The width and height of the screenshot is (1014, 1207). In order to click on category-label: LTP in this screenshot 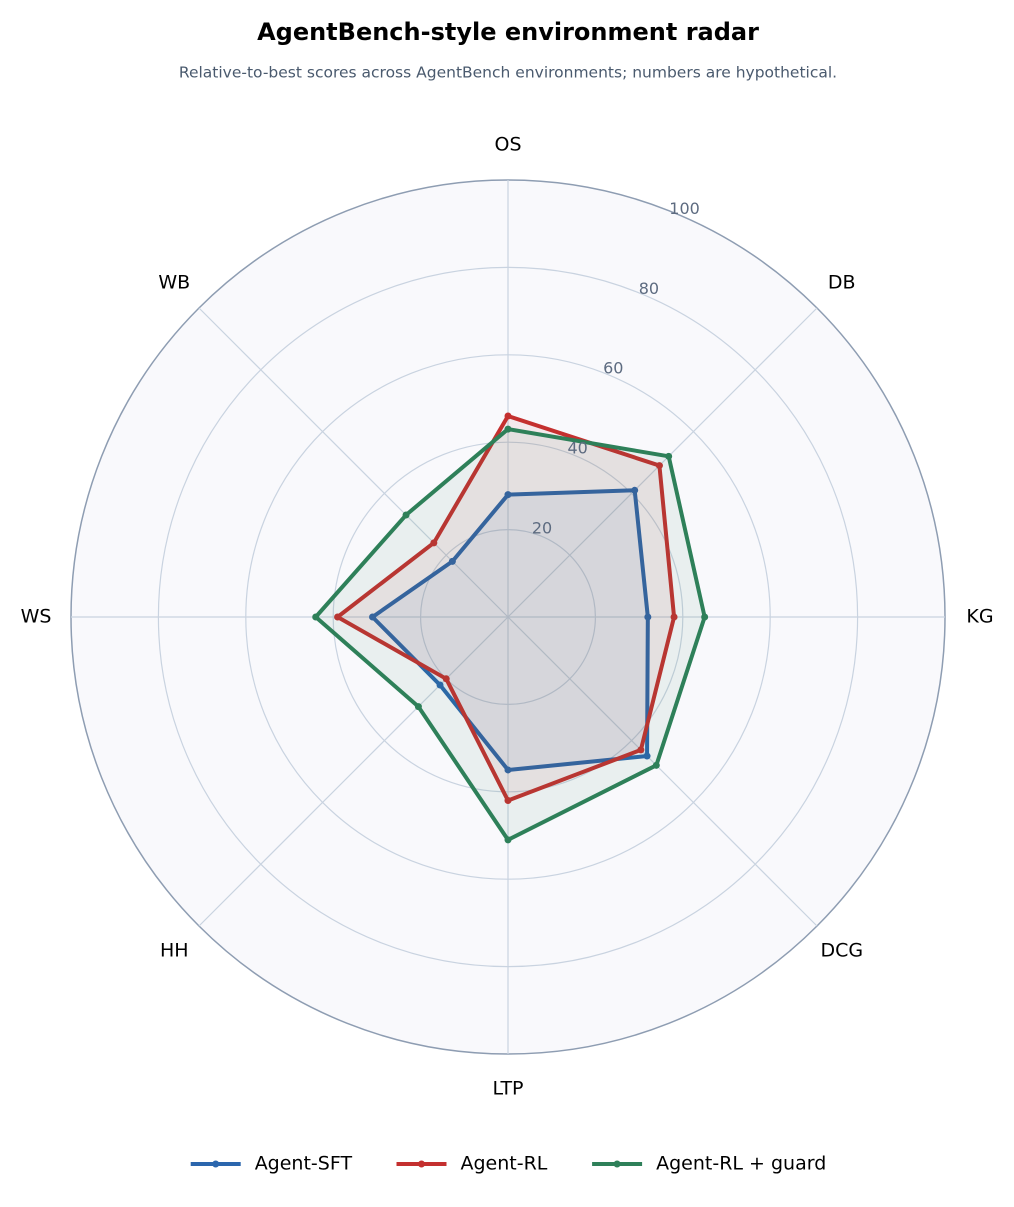, I will do `click(507, 1089)`.